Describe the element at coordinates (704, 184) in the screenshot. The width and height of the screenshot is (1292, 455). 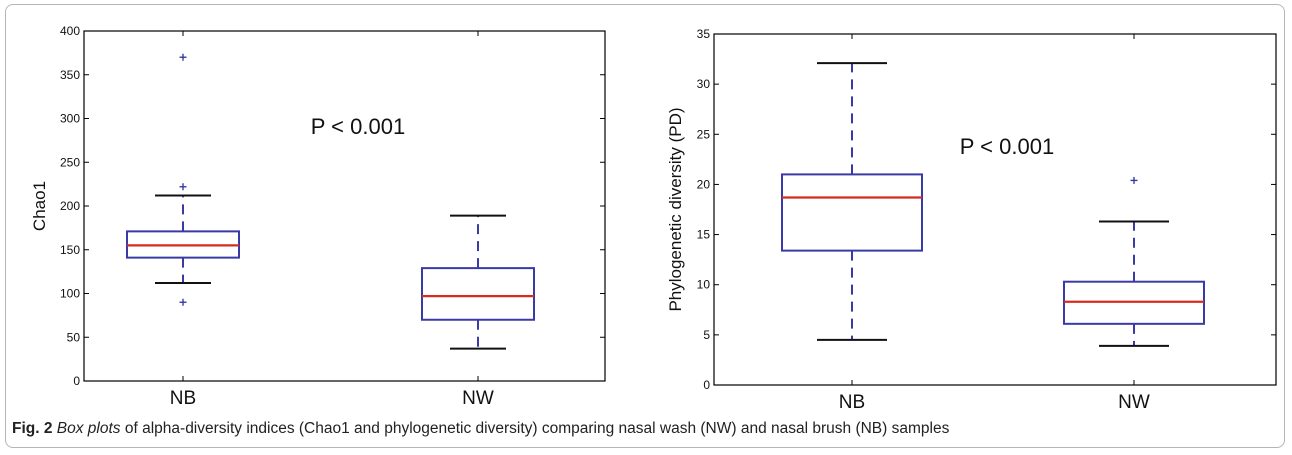
I see `y-tick-label: 20` at that location.